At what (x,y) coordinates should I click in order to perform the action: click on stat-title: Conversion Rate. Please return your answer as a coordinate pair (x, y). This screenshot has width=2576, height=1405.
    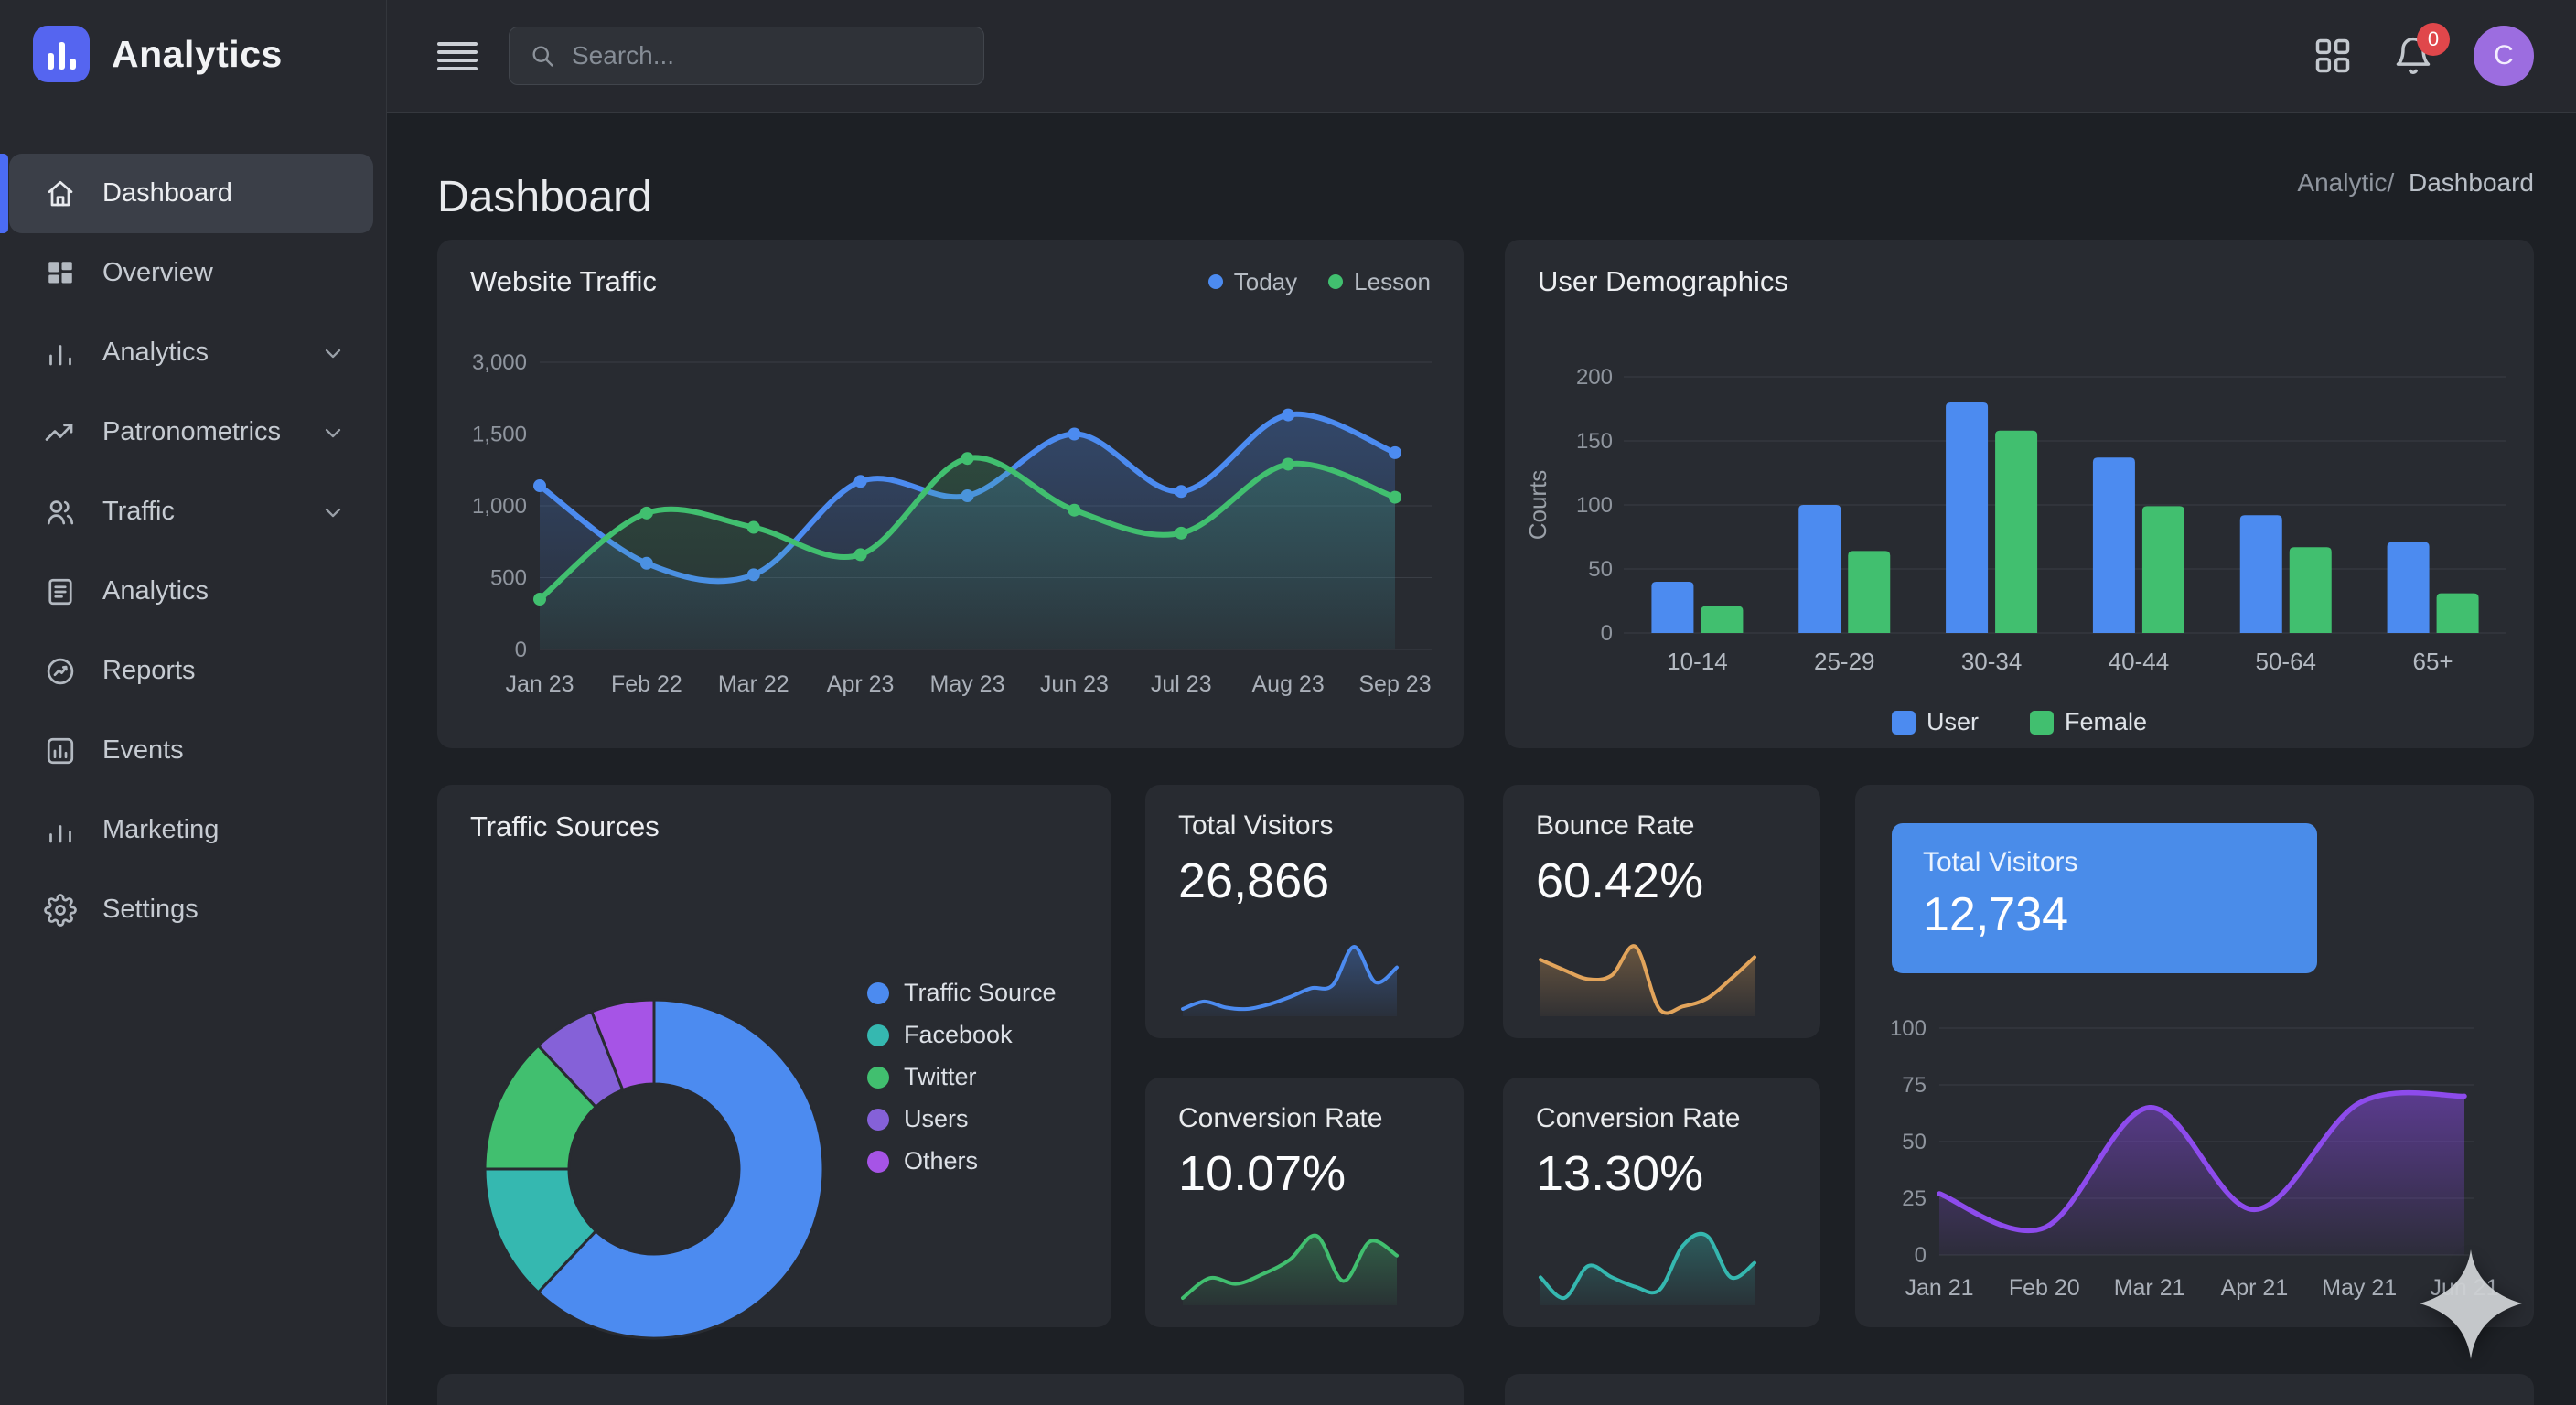
    Looking at the image, I should click on (1281, 1118).